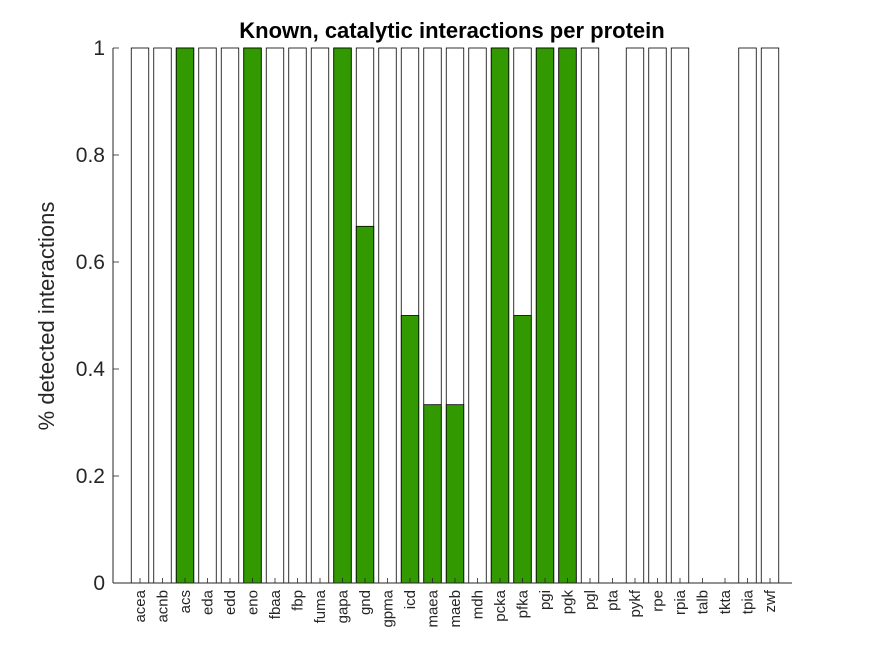 This screenshot has width=875, height=656. Describe the element at coordinates (635, 315) in the screenshot. I see `bar-total-pykf` at that location.